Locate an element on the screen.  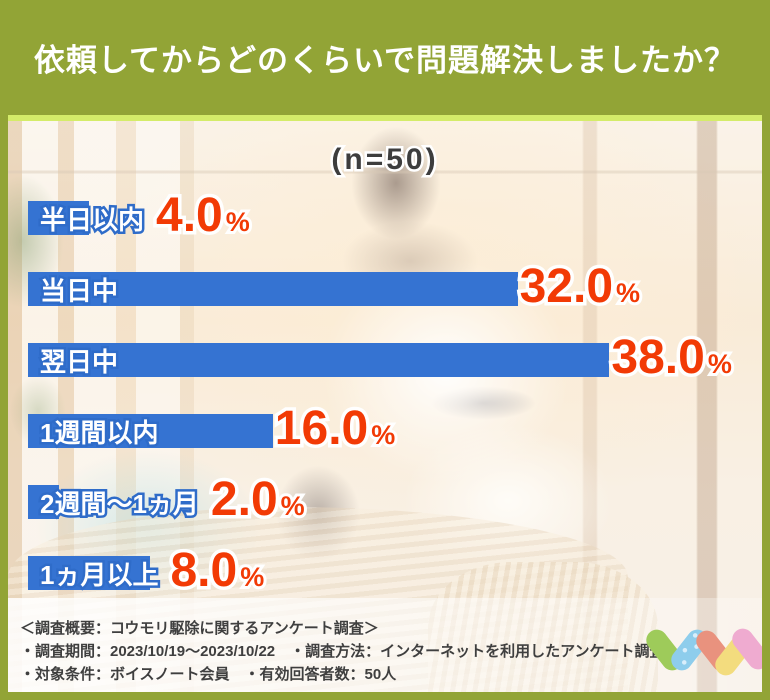
sample-size-label: (n=50) is located at coordinates (384, 160).